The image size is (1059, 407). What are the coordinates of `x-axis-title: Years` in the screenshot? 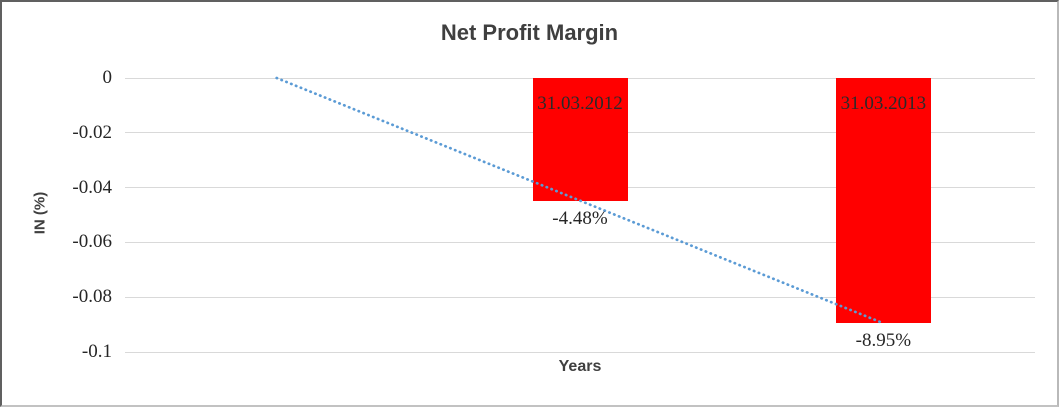 It's located at (580, 366).